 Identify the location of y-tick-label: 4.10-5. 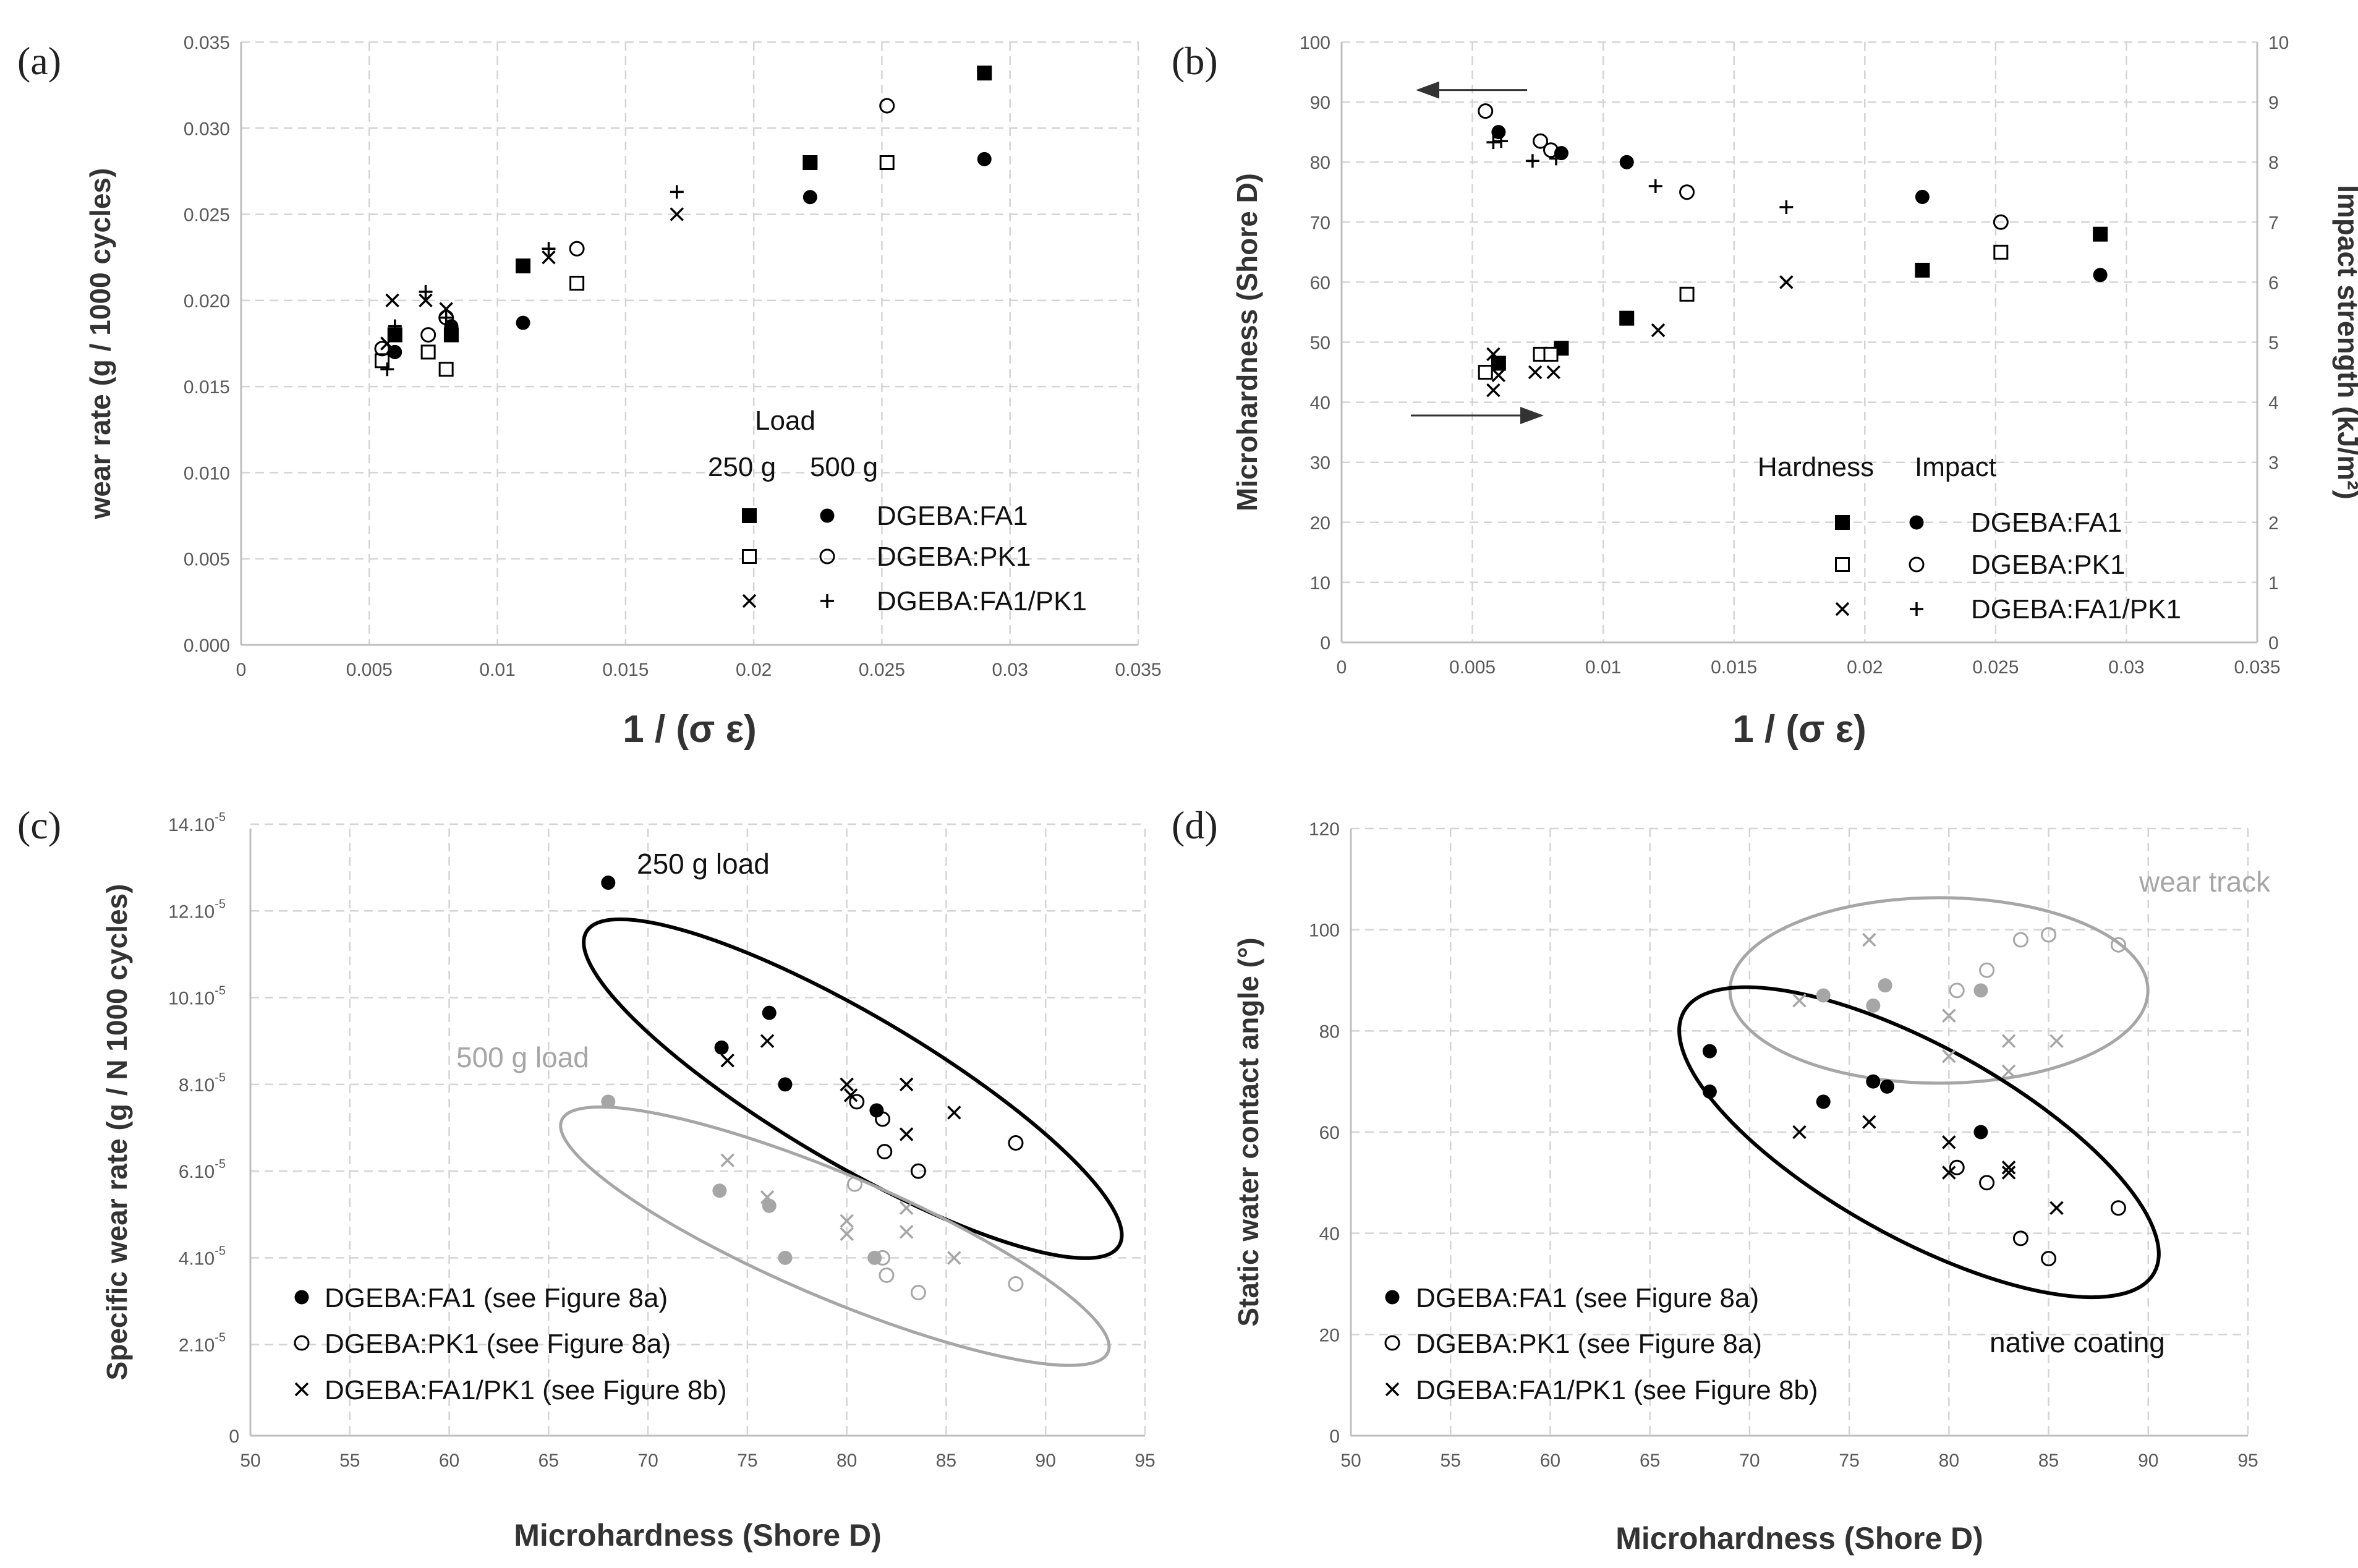
(202, 1256).